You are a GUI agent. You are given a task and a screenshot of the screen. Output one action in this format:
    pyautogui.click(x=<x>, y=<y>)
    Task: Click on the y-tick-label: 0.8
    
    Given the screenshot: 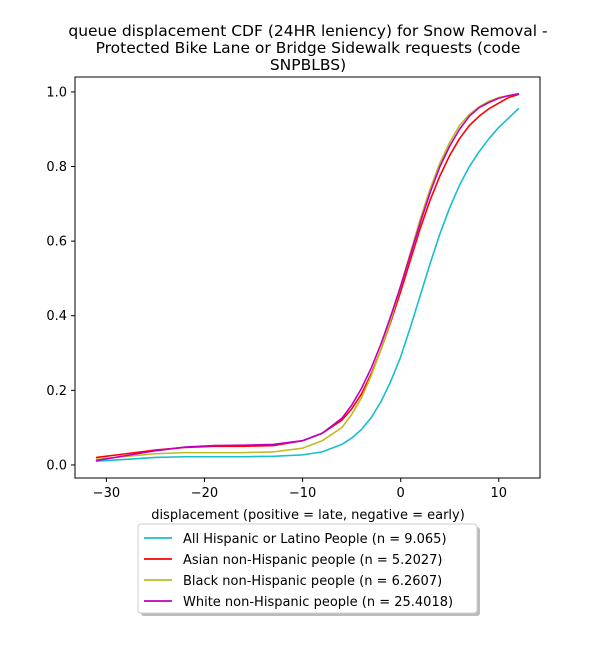 What is the action you would take?
    pyautogui.click(x=56, y=167)
    